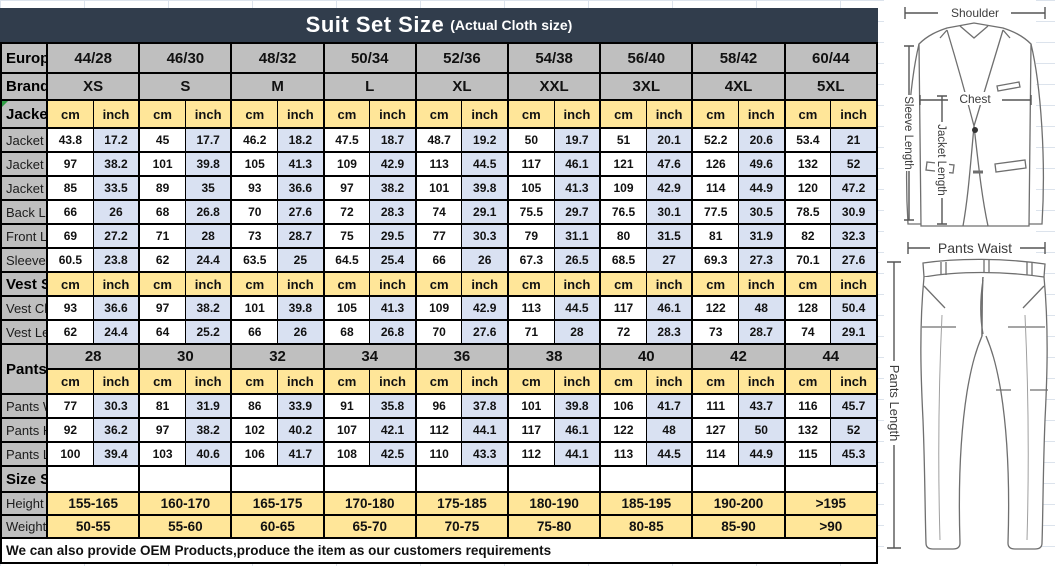 This screenshot has width=1055, height=566. Describe the element at coordinates (485, 140) in the screenshot. I see `inch-value-cell: 19.2` at that location.